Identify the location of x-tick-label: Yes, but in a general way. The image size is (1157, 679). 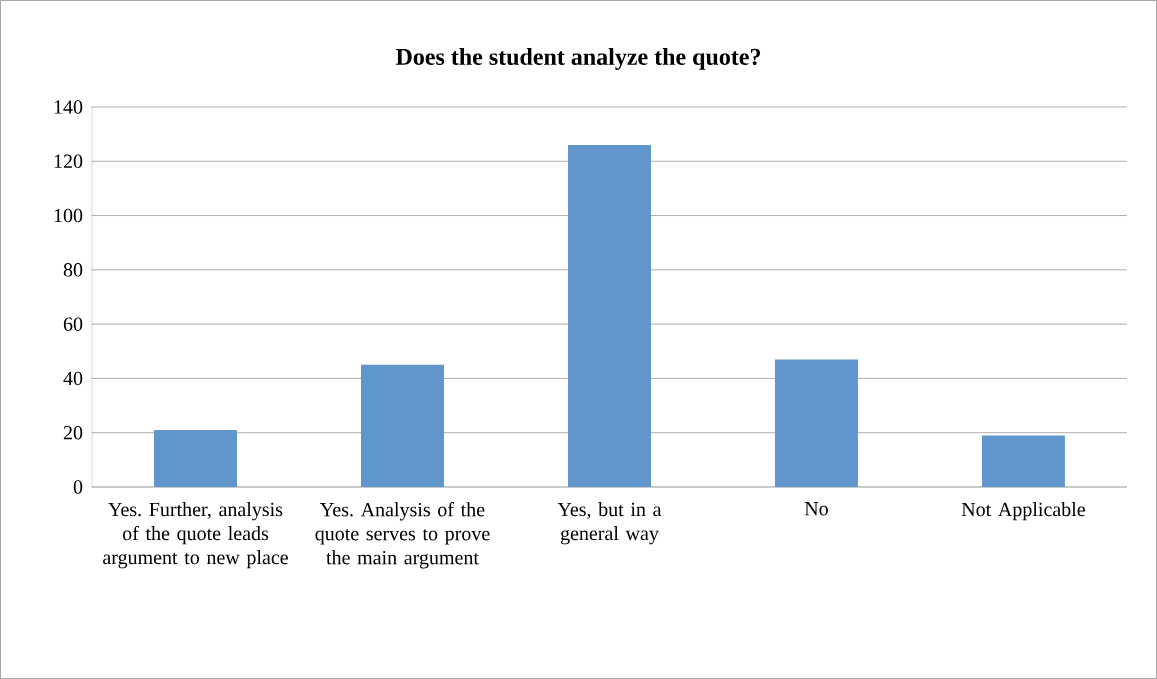
(609, 523).